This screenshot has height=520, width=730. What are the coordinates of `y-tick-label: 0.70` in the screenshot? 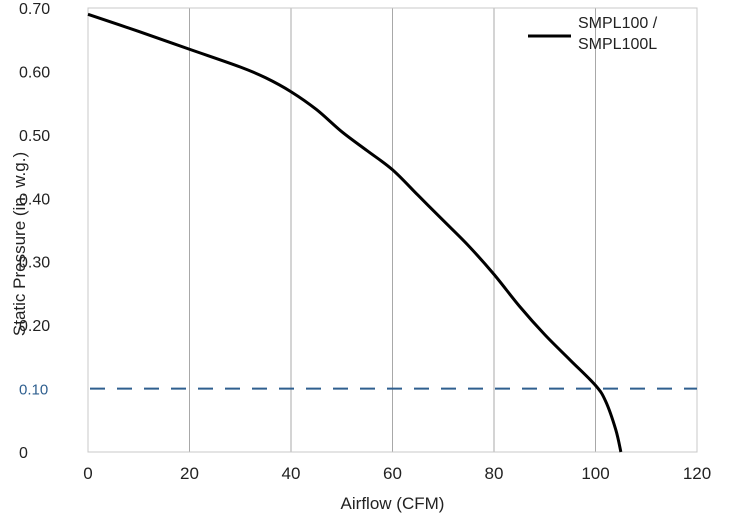 It's located at (34, 9).